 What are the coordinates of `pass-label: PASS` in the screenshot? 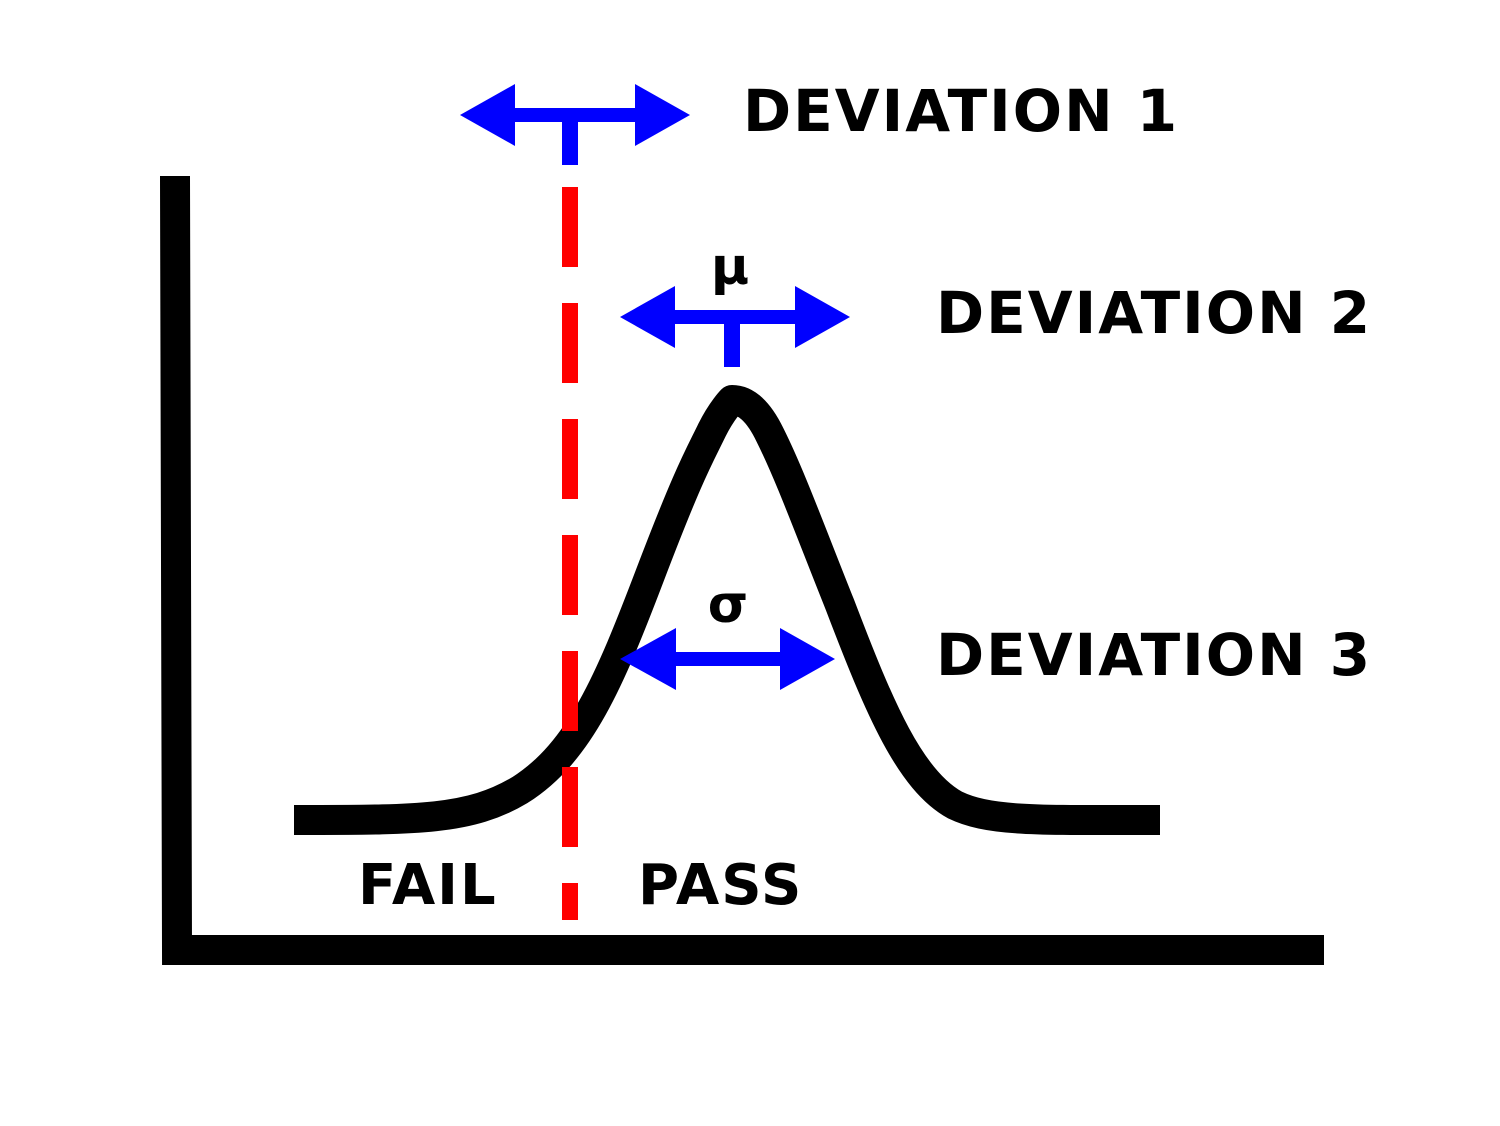 It's located at (720, 885).